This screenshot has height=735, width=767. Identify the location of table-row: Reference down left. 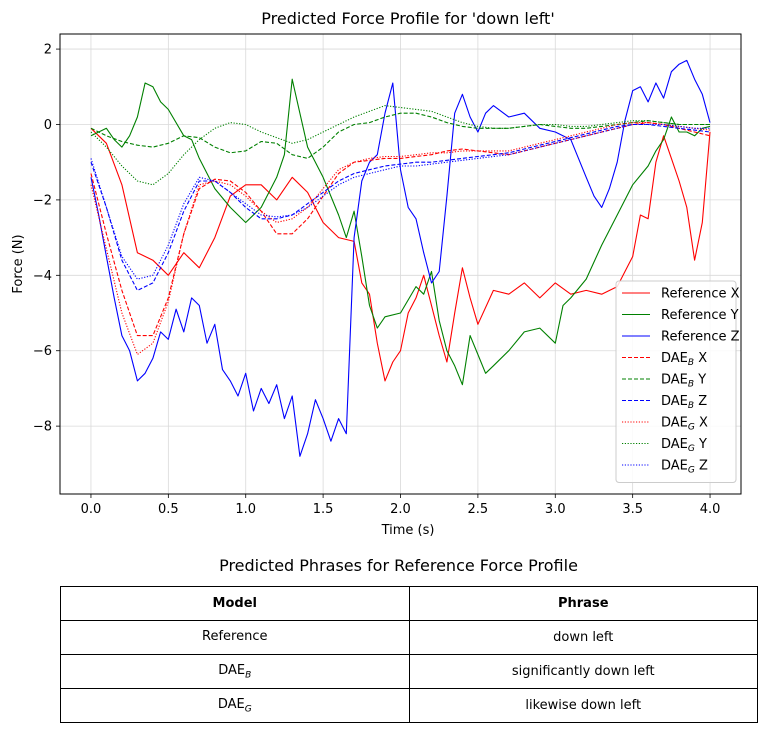
(409, 637).